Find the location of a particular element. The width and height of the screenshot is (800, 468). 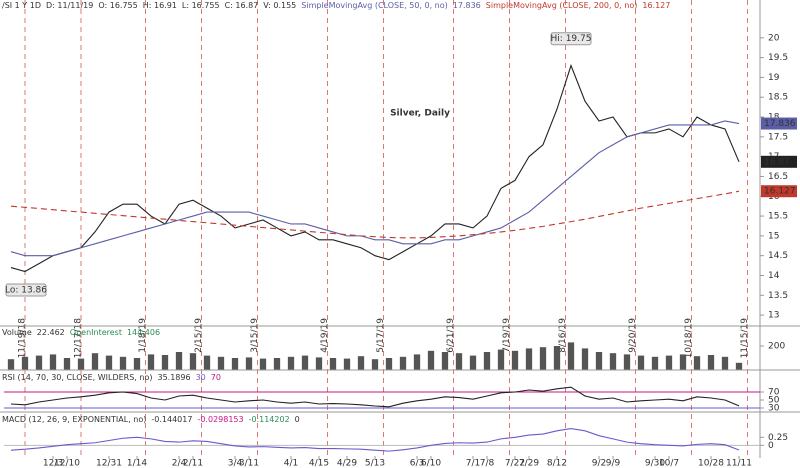

x-tick-label: 9/2 is located at coordinates (599, 463).